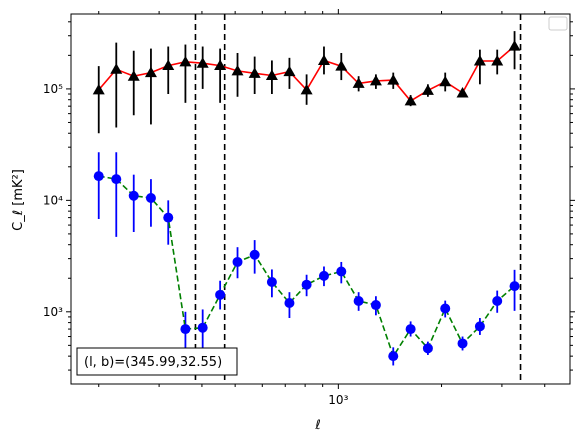  Describe the element at coordinates (18, 200) in the screenshot. I see `y-axis-label: C_ℓ [mK²]` at that location.